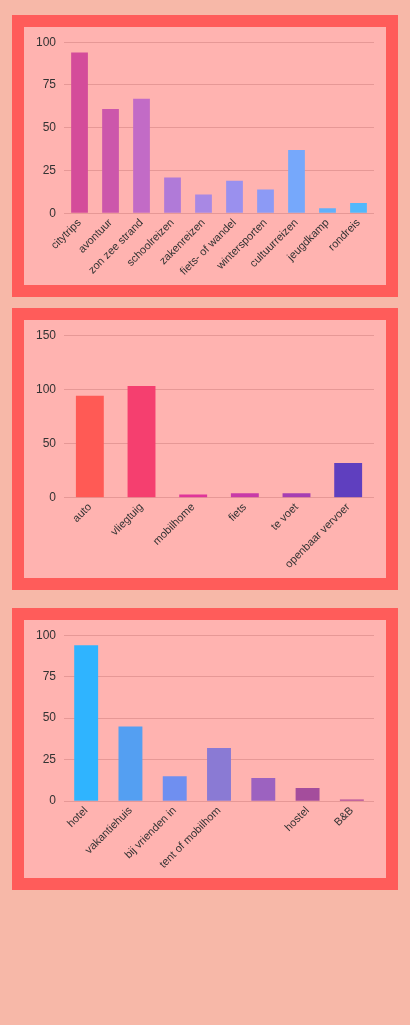 The image size is (410, 1025). What do you see at coordinates (46, 334) in the screenshot?
I see `y-tick-label: 150` at bounding box center [46, 334].